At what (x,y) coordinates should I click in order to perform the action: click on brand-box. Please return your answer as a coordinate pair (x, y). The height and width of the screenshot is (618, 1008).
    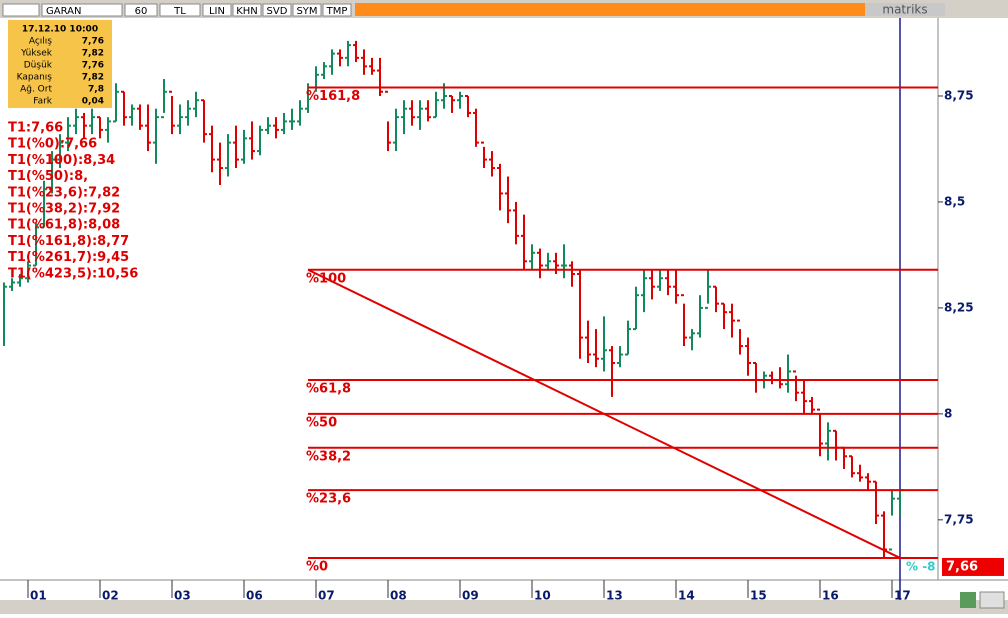
    Looking at the image, I should click on (905, 9).